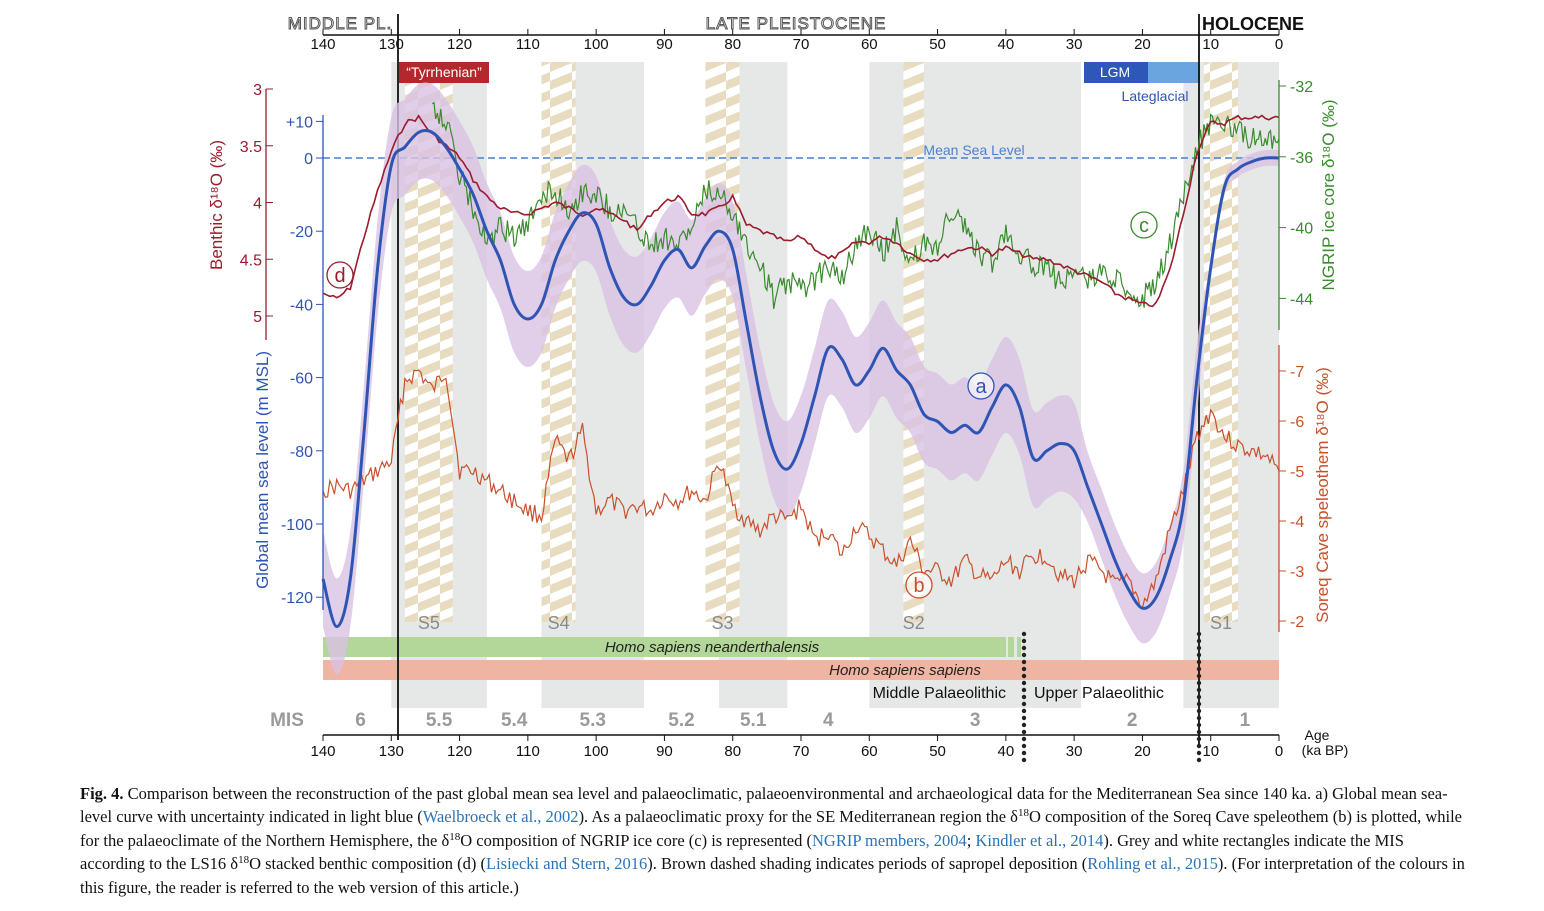 The width and height of the screenshot is (1544, 911). Describe the element at coordinates (339, 276) in the screenshot. I see `series-marker-label: d` at that location.